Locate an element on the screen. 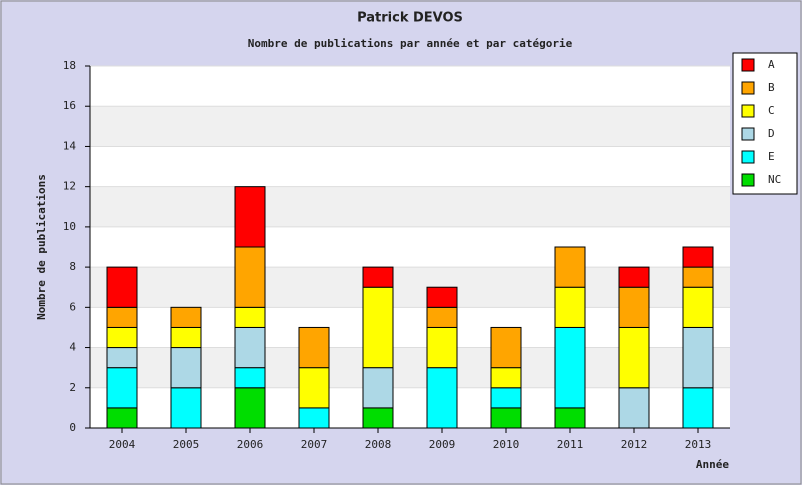 The width and height of the screenshot is (802, 485). x-tick-label: 2007 is located at coordinates (314, 444).